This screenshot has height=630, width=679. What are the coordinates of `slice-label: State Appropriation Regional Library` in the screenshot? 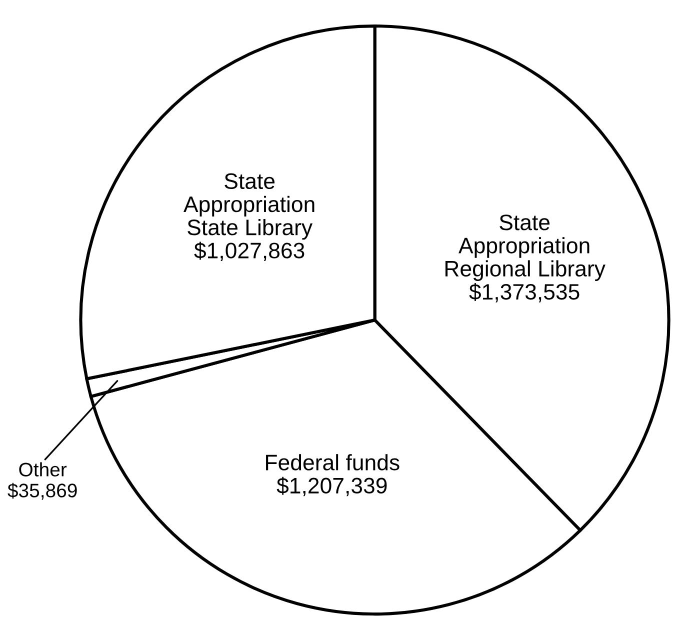 It's located at (525, 247).